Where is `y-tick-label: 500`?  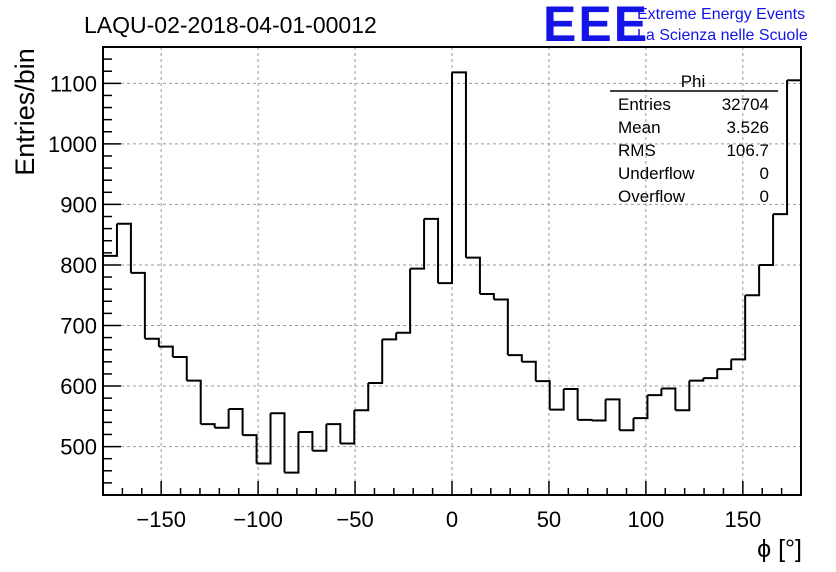
y-tick-label: 500 is located at coordinates (78, 447).